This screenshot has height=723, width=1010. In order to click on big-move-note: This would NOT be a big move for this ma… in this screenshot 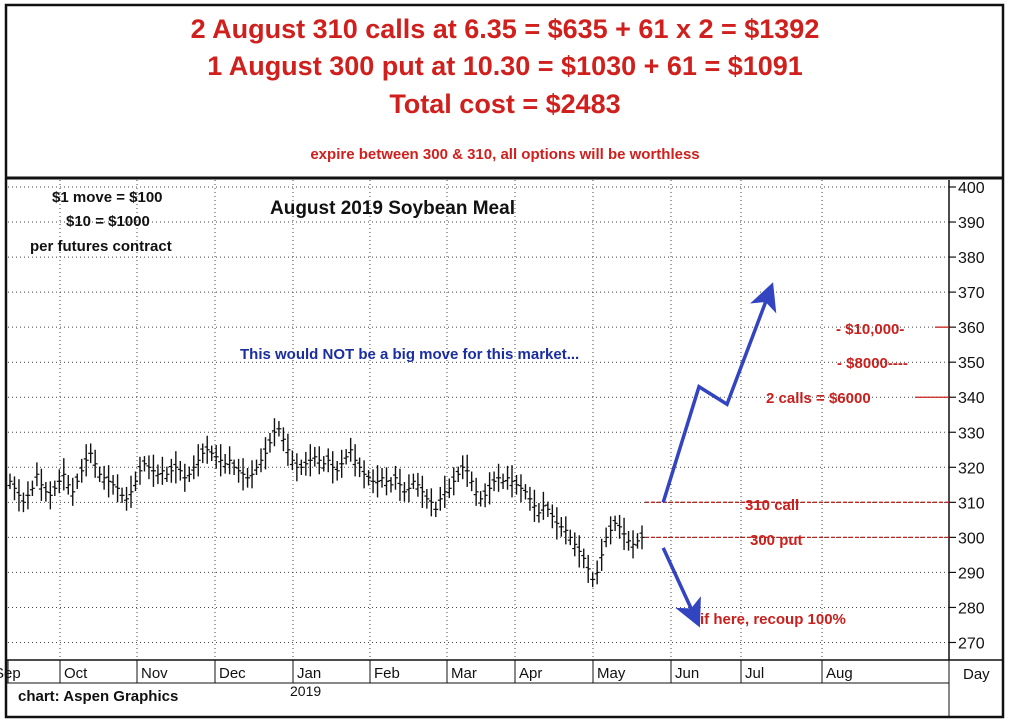, I will do `click(410, 354)`.